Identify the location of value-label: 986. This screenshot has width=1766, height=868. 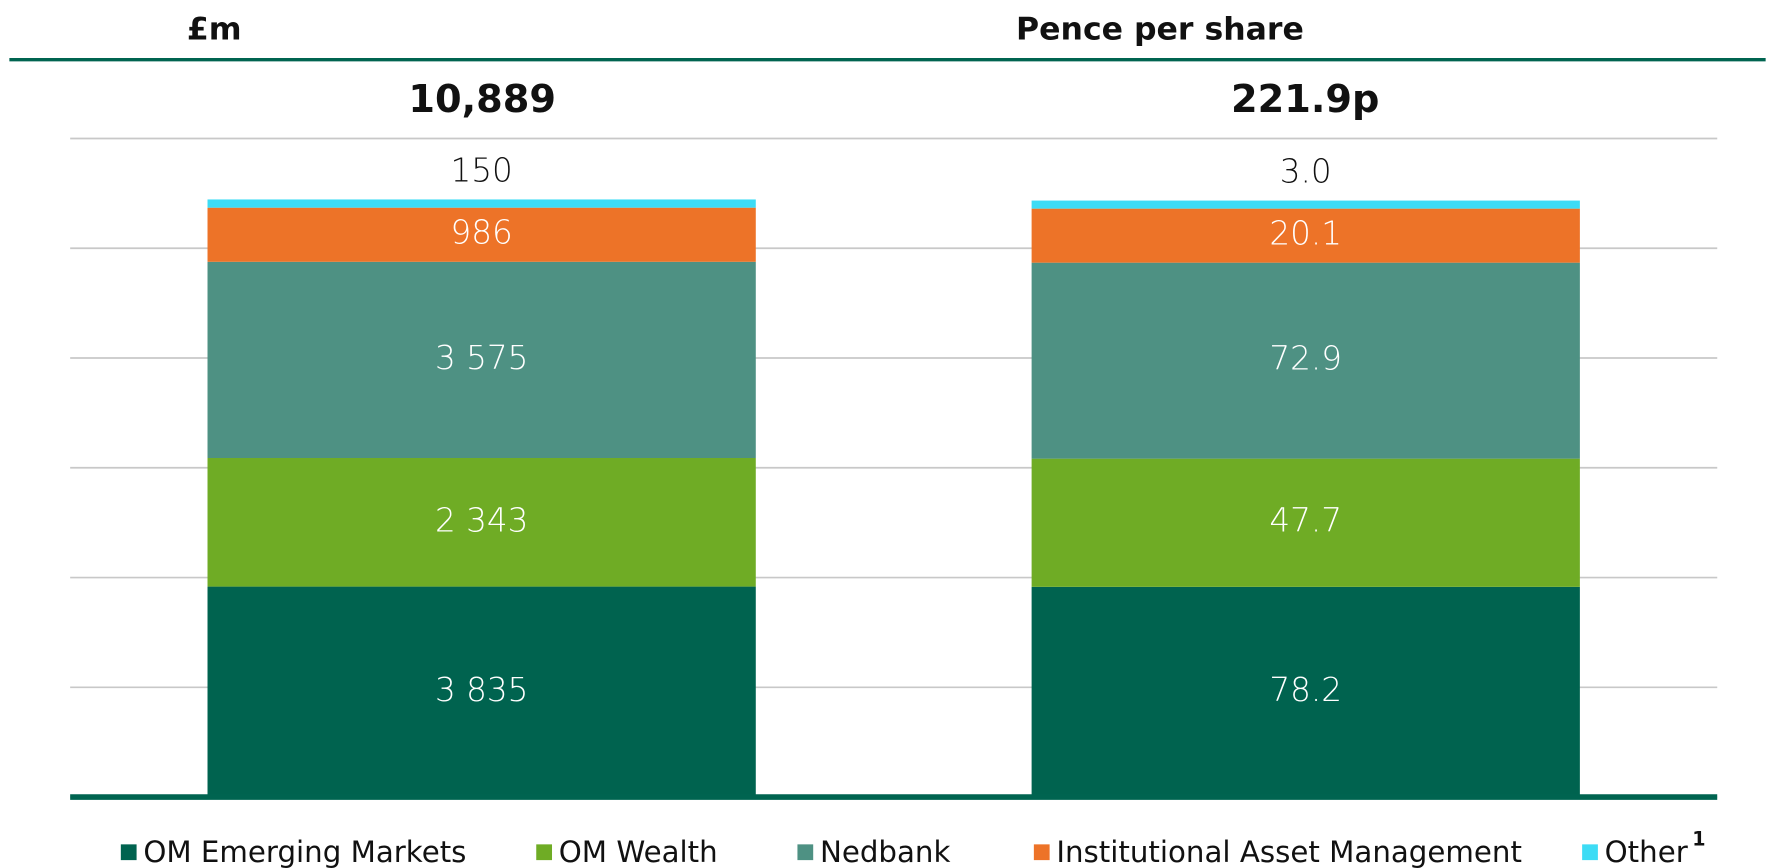
(482, 233).